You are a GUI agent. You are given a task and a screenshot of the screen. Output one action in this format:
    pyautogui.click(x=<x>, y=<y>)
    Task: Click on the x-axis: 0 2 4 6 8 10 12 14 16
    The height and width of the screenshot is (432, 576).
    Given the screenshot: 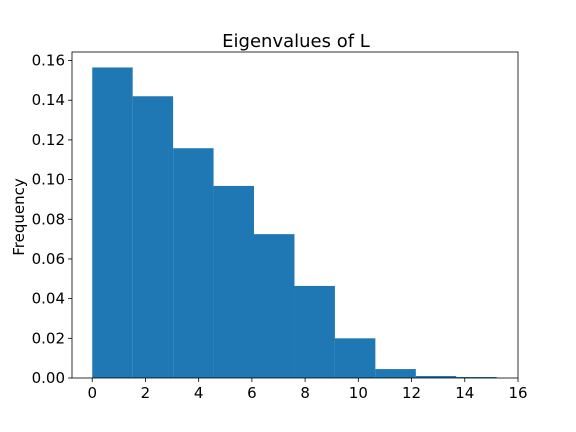 What is the action you would take?
    pyautogui.click(x=307, y=390)
    